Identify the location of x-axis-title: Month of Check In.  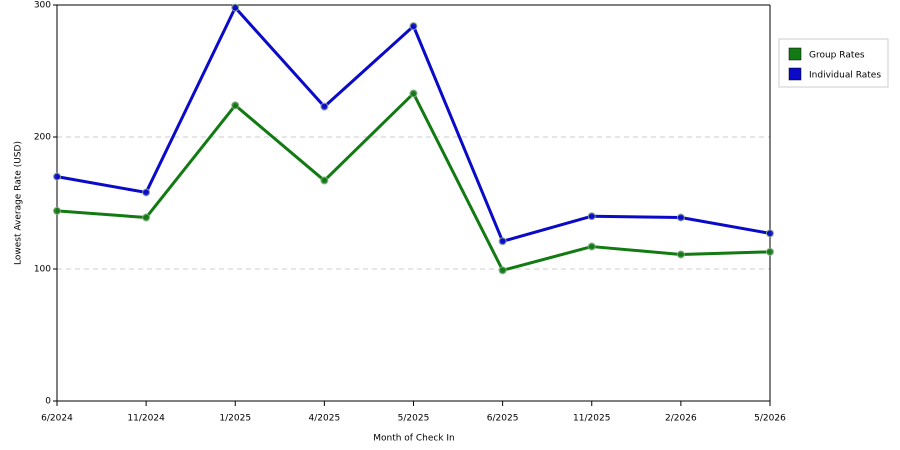
(414, 439).